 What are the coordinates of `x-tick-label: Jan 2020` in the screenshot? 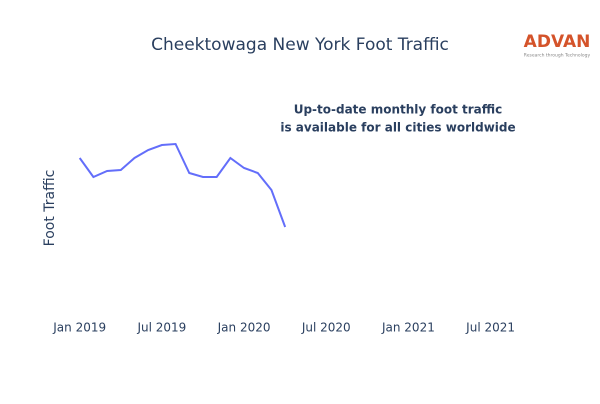 It's located at (244, 328).